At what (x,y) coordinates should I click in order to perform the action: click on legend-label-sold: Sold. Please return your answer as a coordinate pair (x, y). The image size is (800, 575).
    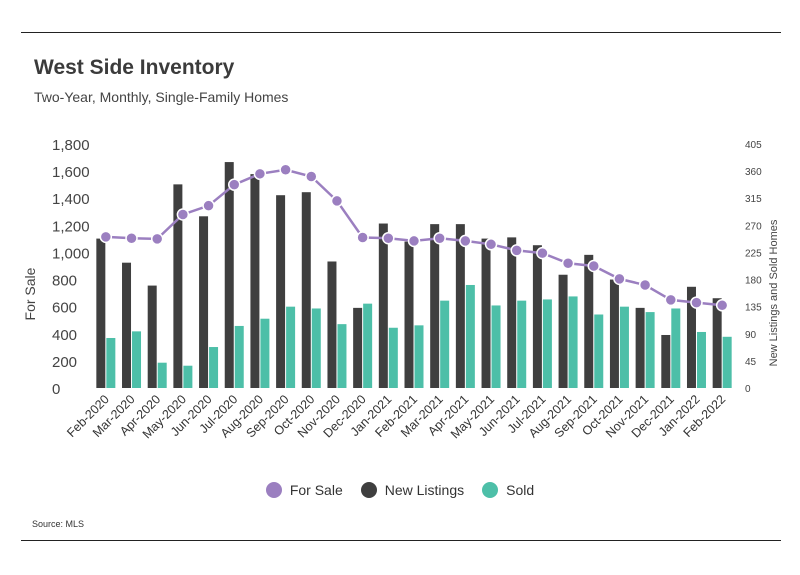
    Looking at the image, I should click on (520, 490).